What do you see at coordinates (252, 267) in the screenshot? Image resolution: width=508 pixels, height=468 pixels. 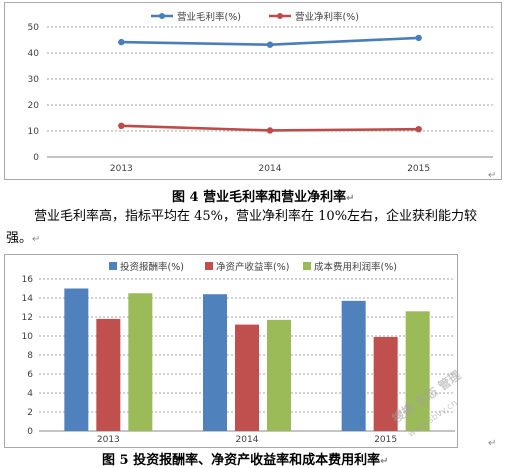 I see `legend-label: 净资产收益率(%)` at bounding box center [252, 267].